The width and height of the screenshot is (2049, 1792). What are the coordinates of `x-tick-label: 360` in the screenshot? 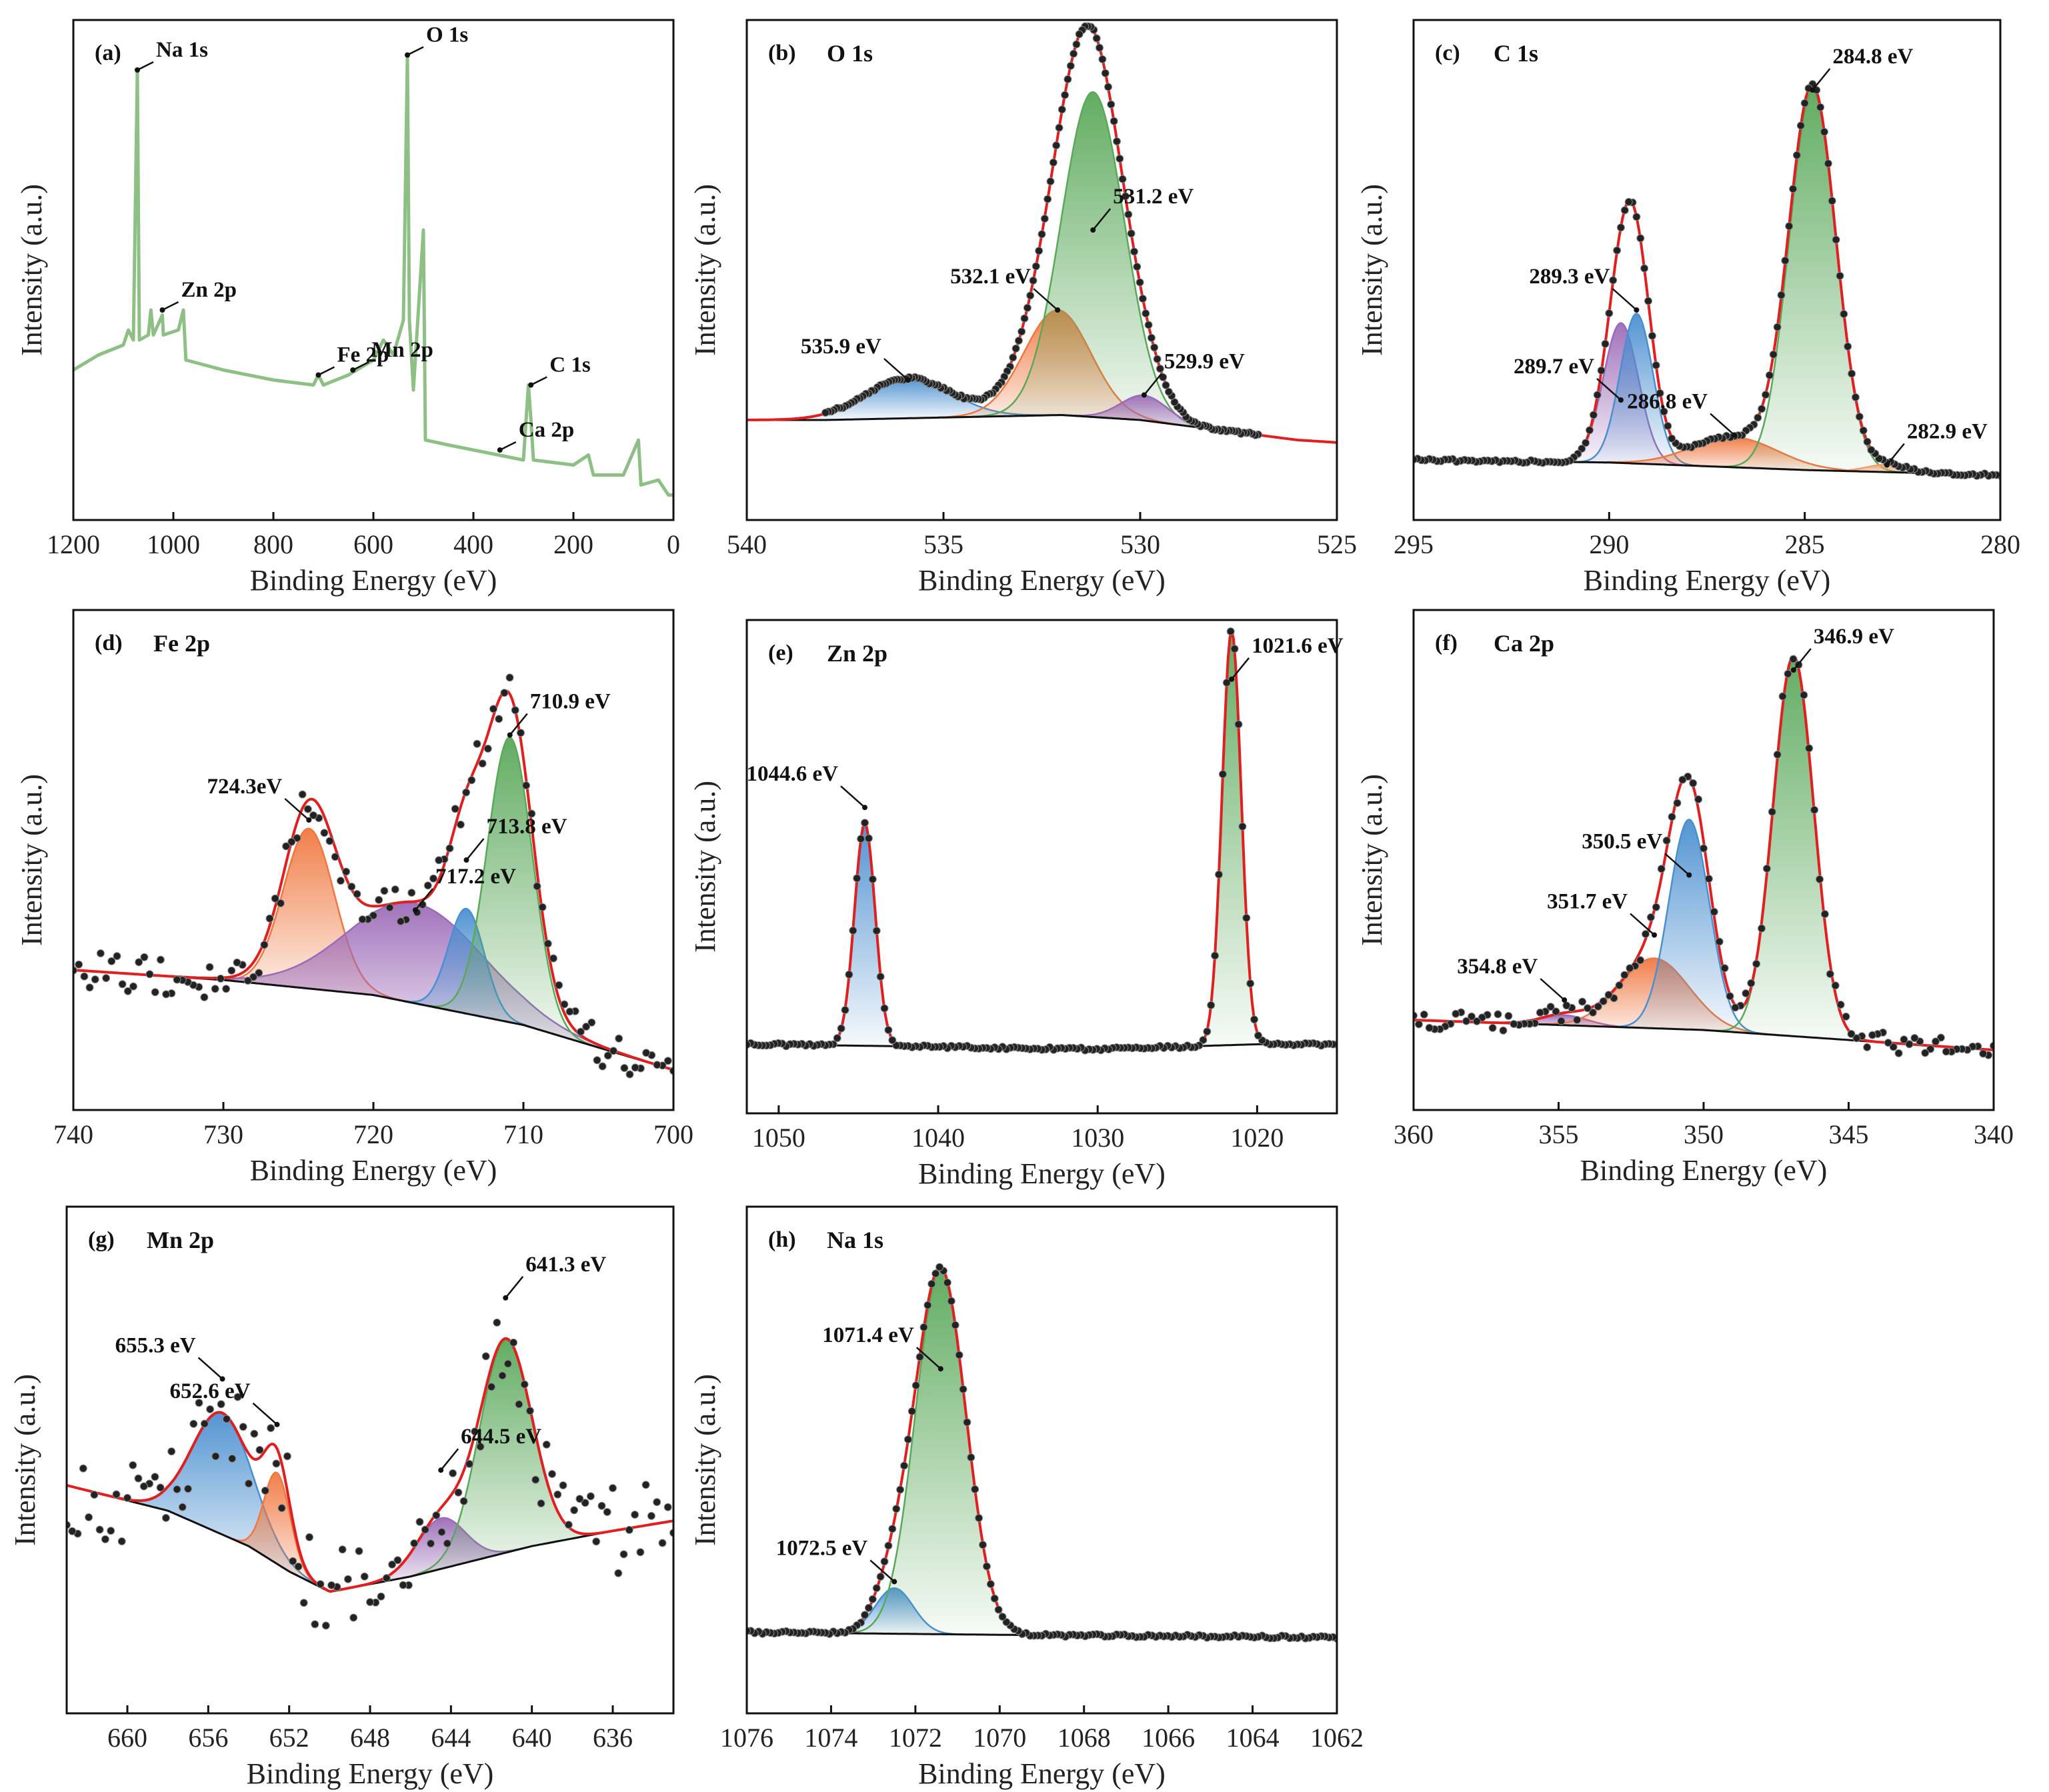 It's located at (1414, 1134).